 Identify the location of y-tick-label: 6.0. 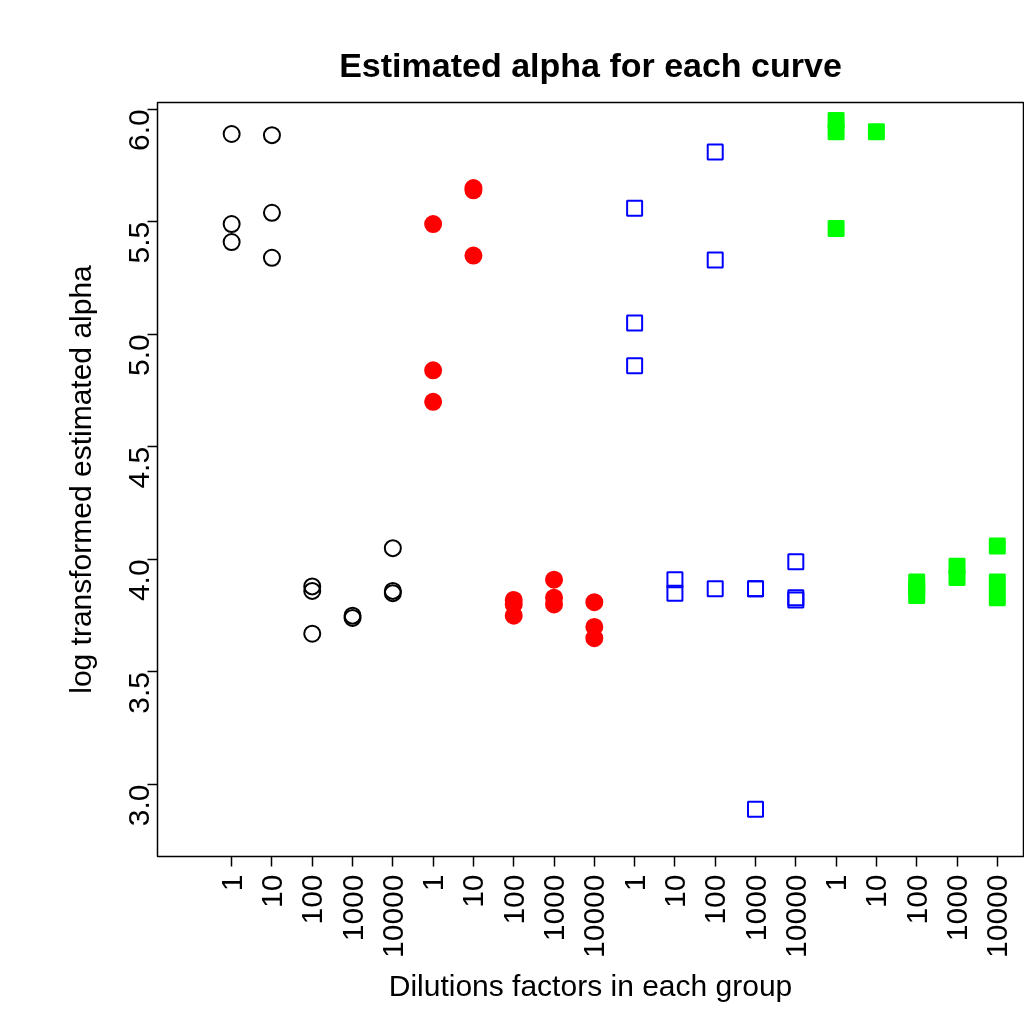
(139, 130).